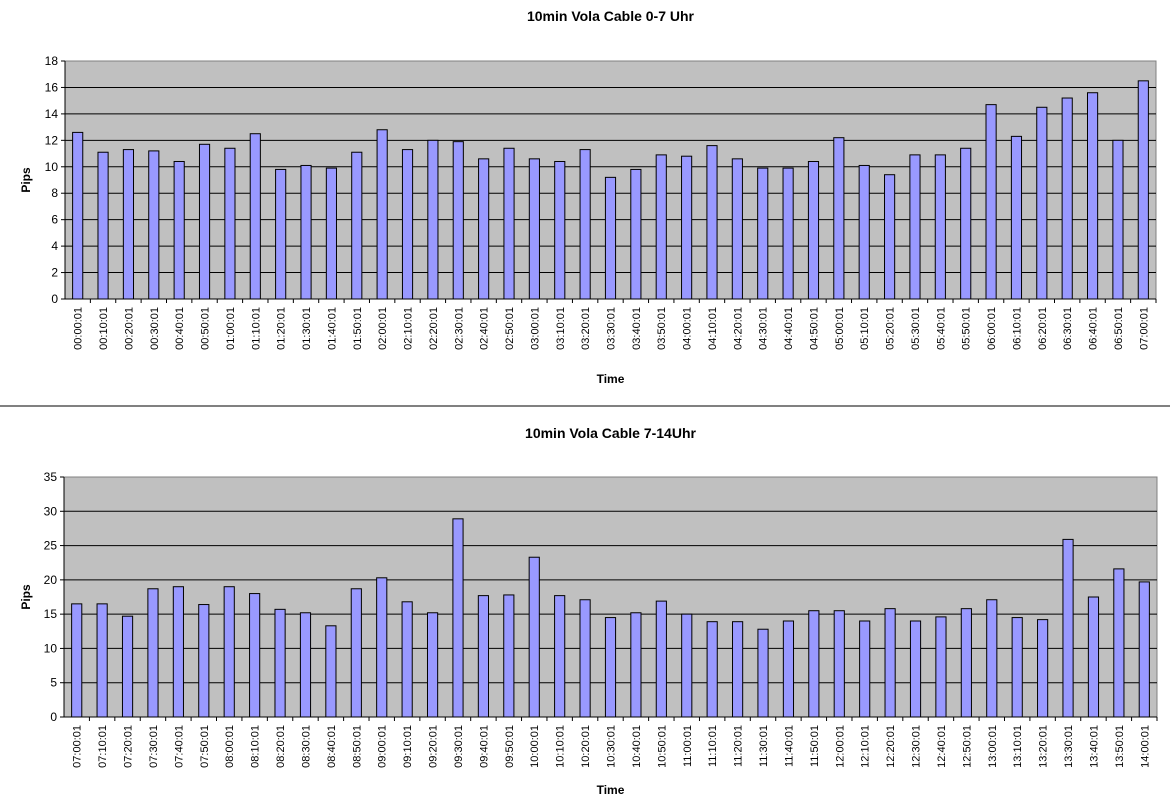 This screenshot has height=800, width=1170. I want to click on x-tick-label: 05:00:01, so click(840, 328).